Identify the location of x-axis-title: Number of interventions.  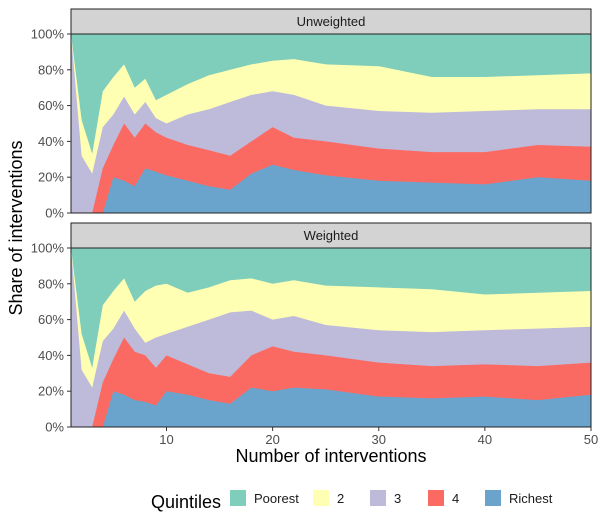
(330, 456).